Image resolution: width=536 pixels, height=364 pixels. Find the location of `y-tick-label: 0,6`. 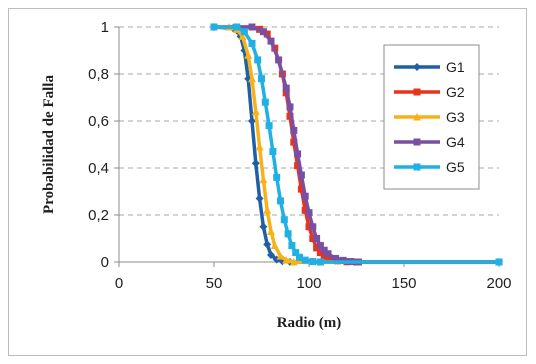

y-tick-label: 0,6 is located at coordinates (98, 121).